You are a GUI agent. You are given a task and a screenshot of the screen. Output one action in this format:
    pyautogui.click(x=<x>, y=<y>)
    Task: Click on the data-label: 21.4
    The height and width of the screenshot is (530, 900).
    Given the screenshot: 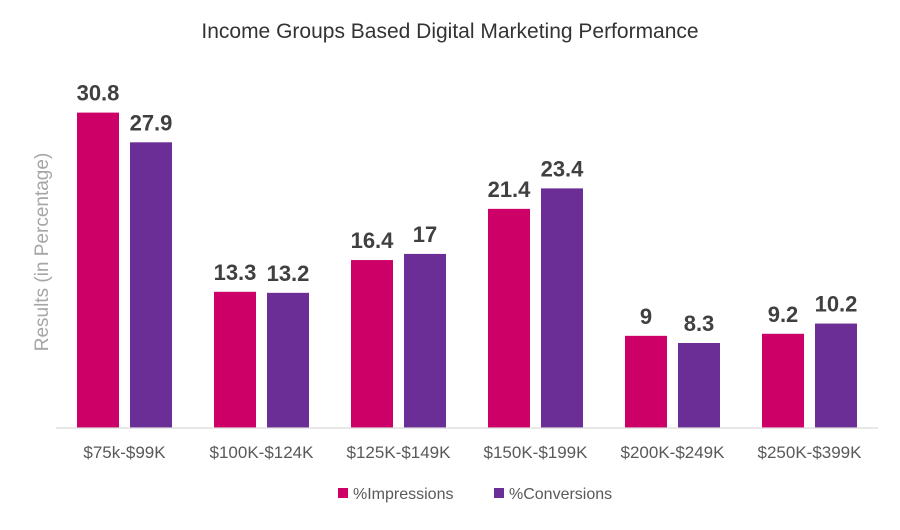 What is the action you would take?
    pyautogui.click(x=510, y=189)
    